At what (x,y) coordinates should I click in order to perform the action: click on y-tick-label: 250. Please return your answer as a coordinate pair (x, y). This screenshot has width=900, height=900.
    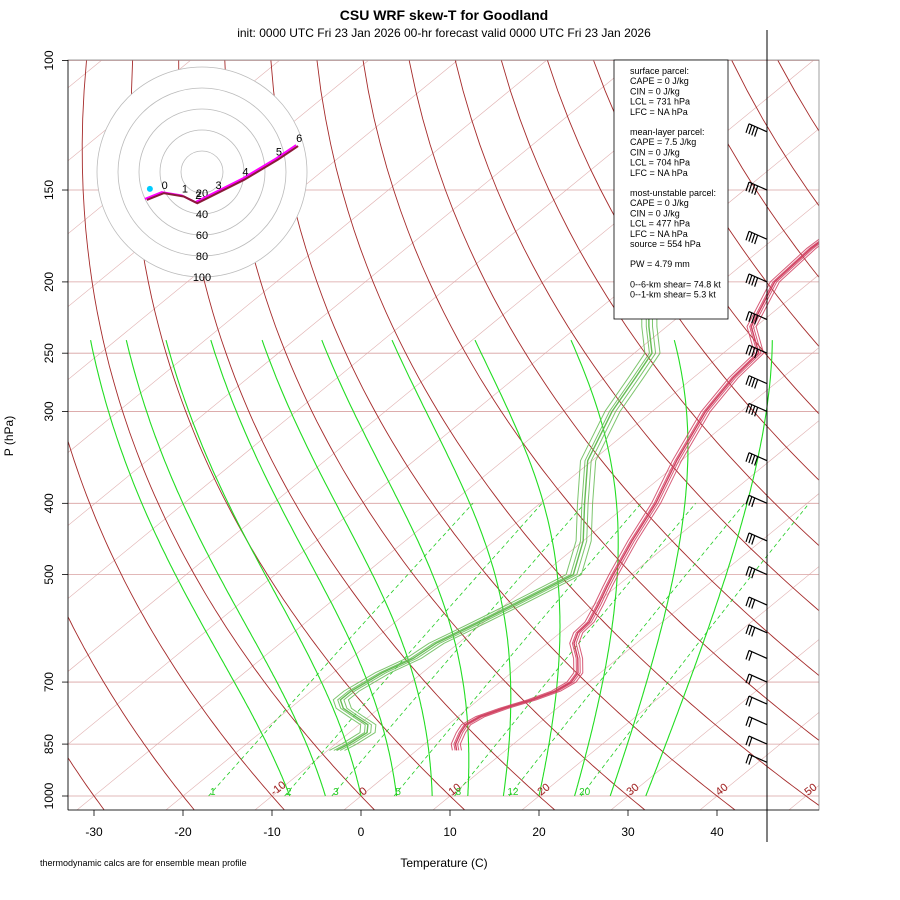
    Looking at the image, I should click on (49, 353).